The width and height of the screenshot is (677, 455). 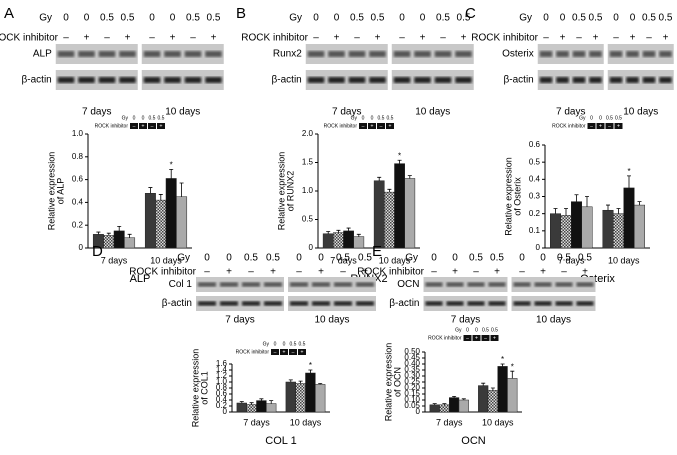 I want to click on y-axis-label: of ALP, so click(x=60, y=191).